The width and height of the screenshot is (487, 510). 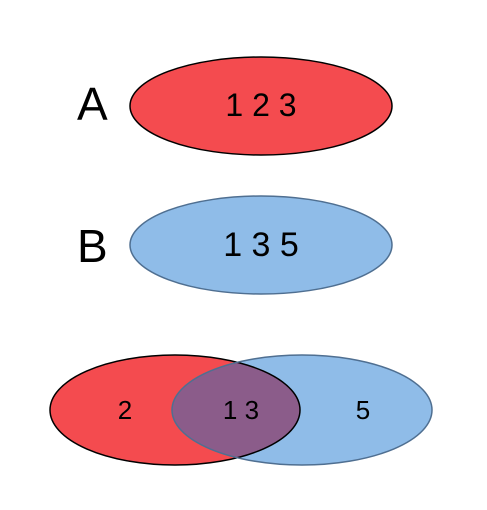 I want to click on venn-intersection-label: 1 3, so click(x=241, y=410).